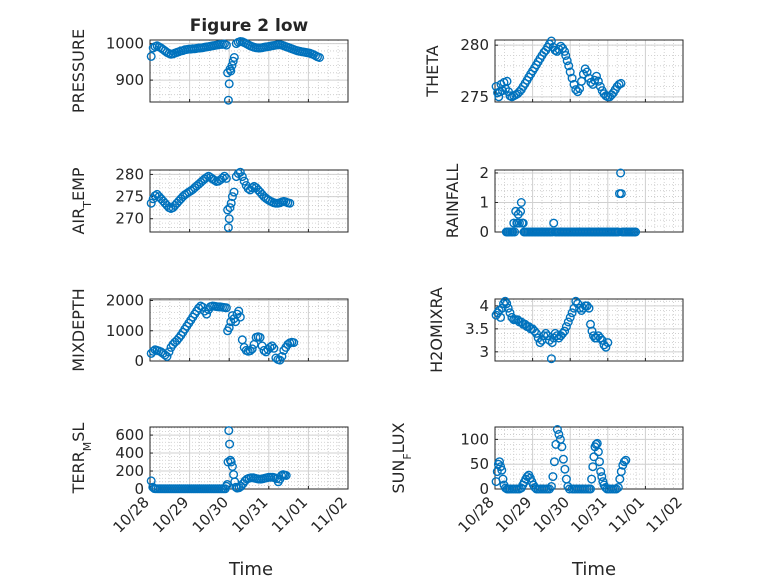 The height and width of the screenshot is (583, 778). What do you see at coordinates (477, 329) in the screenshot?
I see `y-tick-label: 3.5` at bounding box center [477, 329].